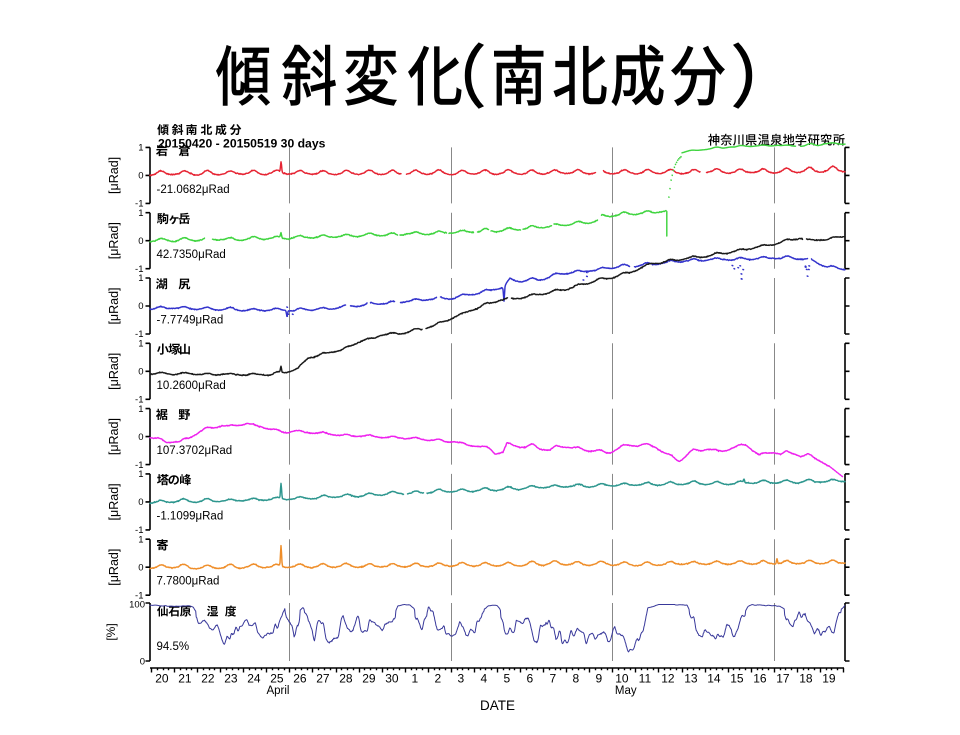 The height and width of the screenshot is (735, 960). I want to click on svg-text: 25, so click(277, 679).